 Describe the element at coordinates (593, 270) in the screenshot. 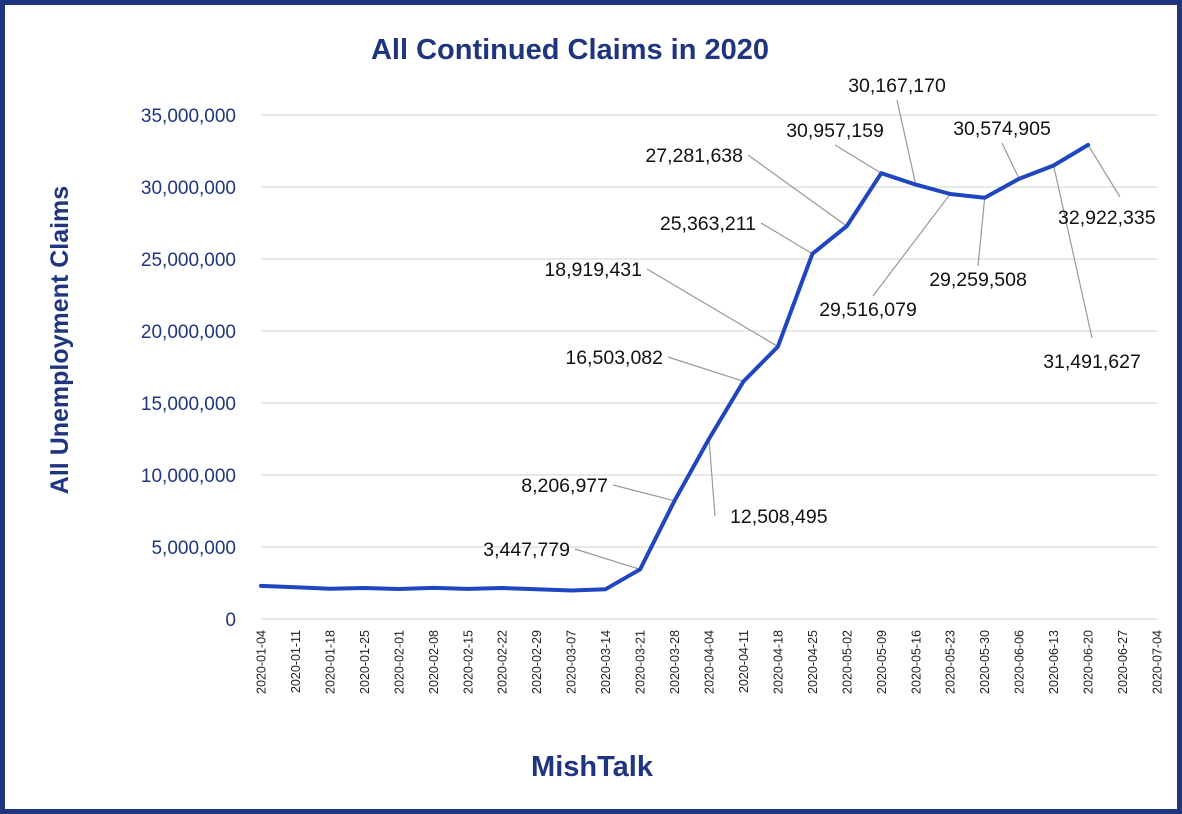

I see `data-label: 18,919,431` at that location.